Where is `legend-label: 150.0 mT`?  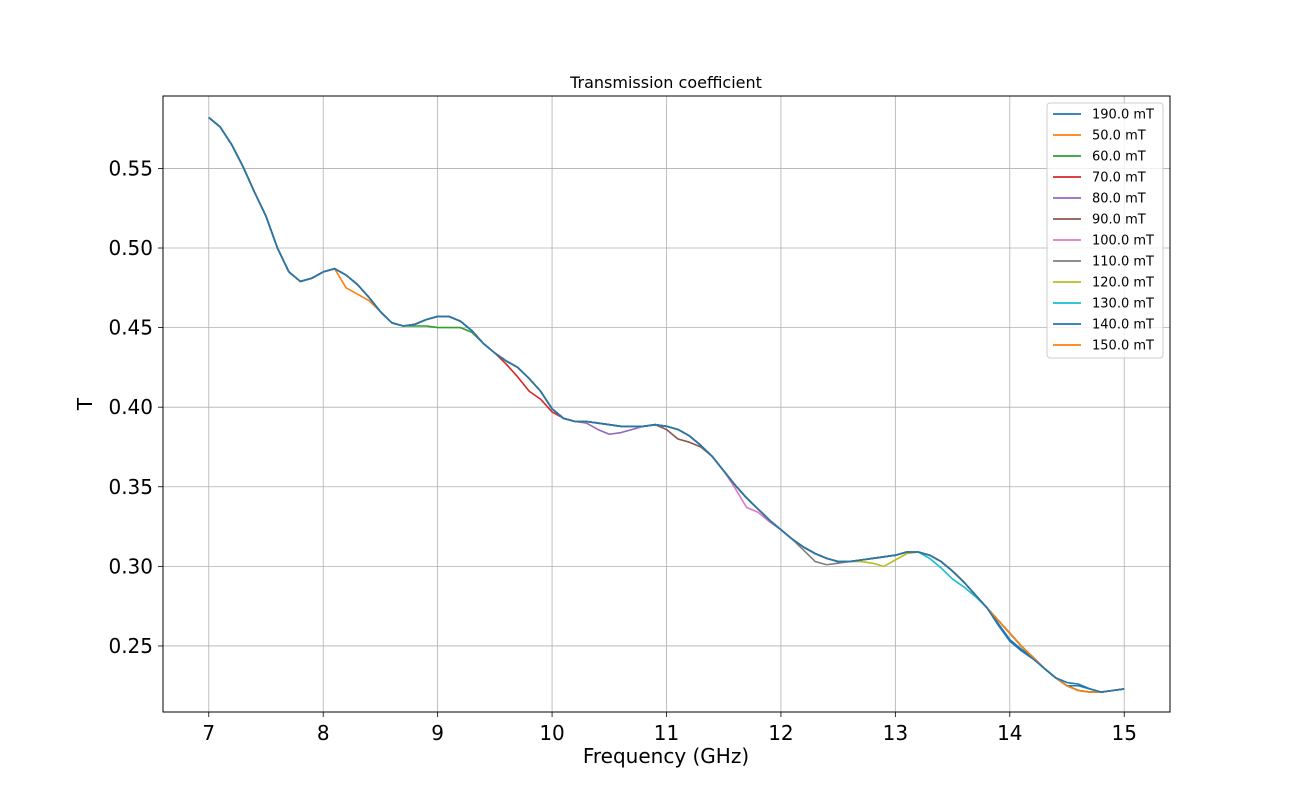
legend-label: 150.0 mT is located at coordinates (1123, 346).